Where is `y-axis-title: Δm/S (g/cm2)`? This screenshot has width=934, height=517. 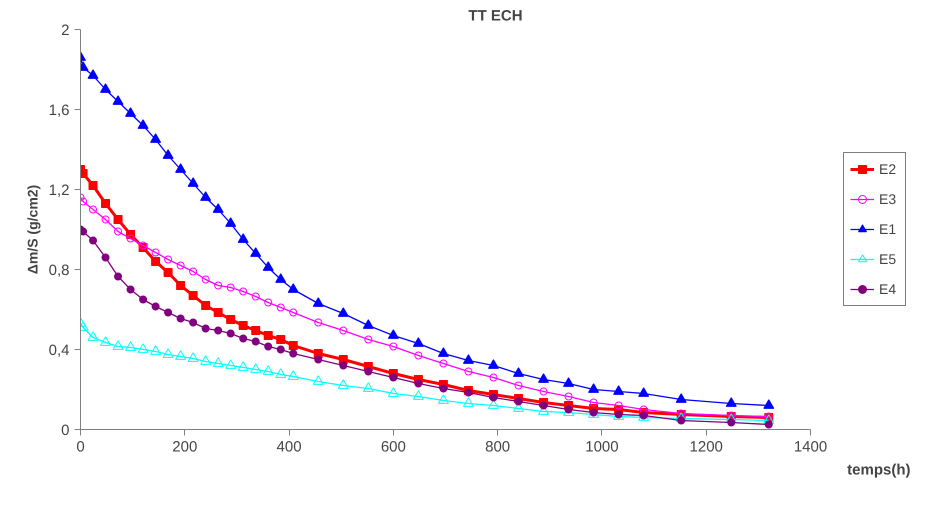 y-axis-title: Δm/S (g/cm2) is located at coordinates (32, 229).